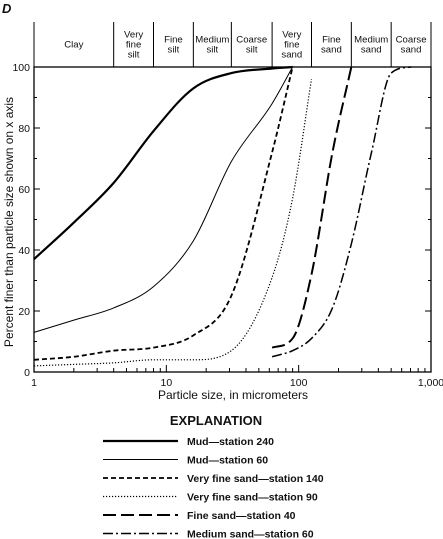 The image size is (443, 539). I want to click on x-tick-label: 1, so click(34, 383).